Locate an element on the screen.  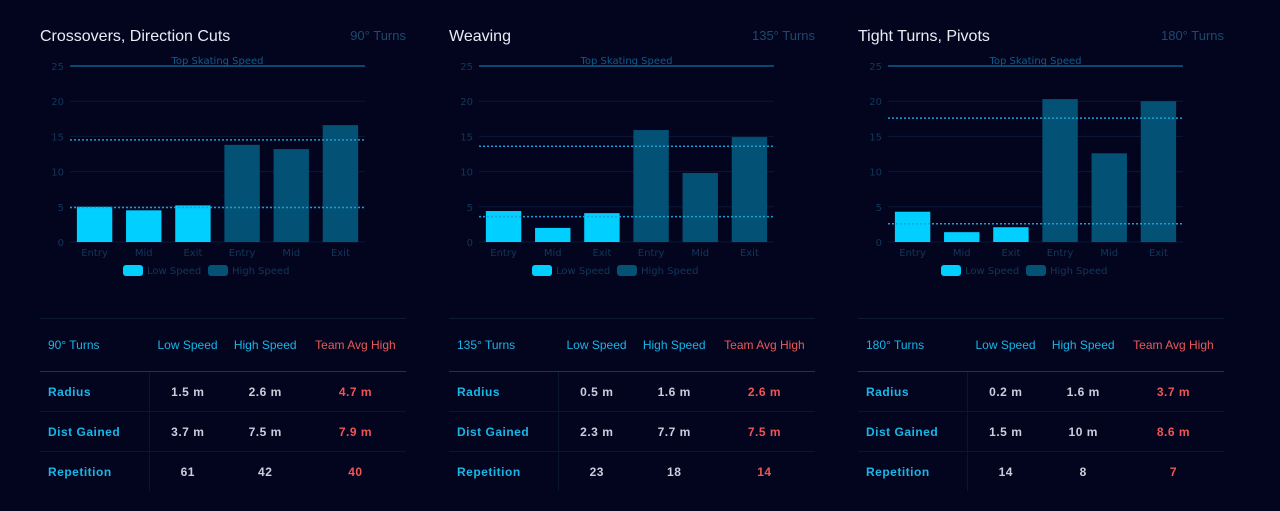
cell-avg: 40 is located at coordinates (355, 471).